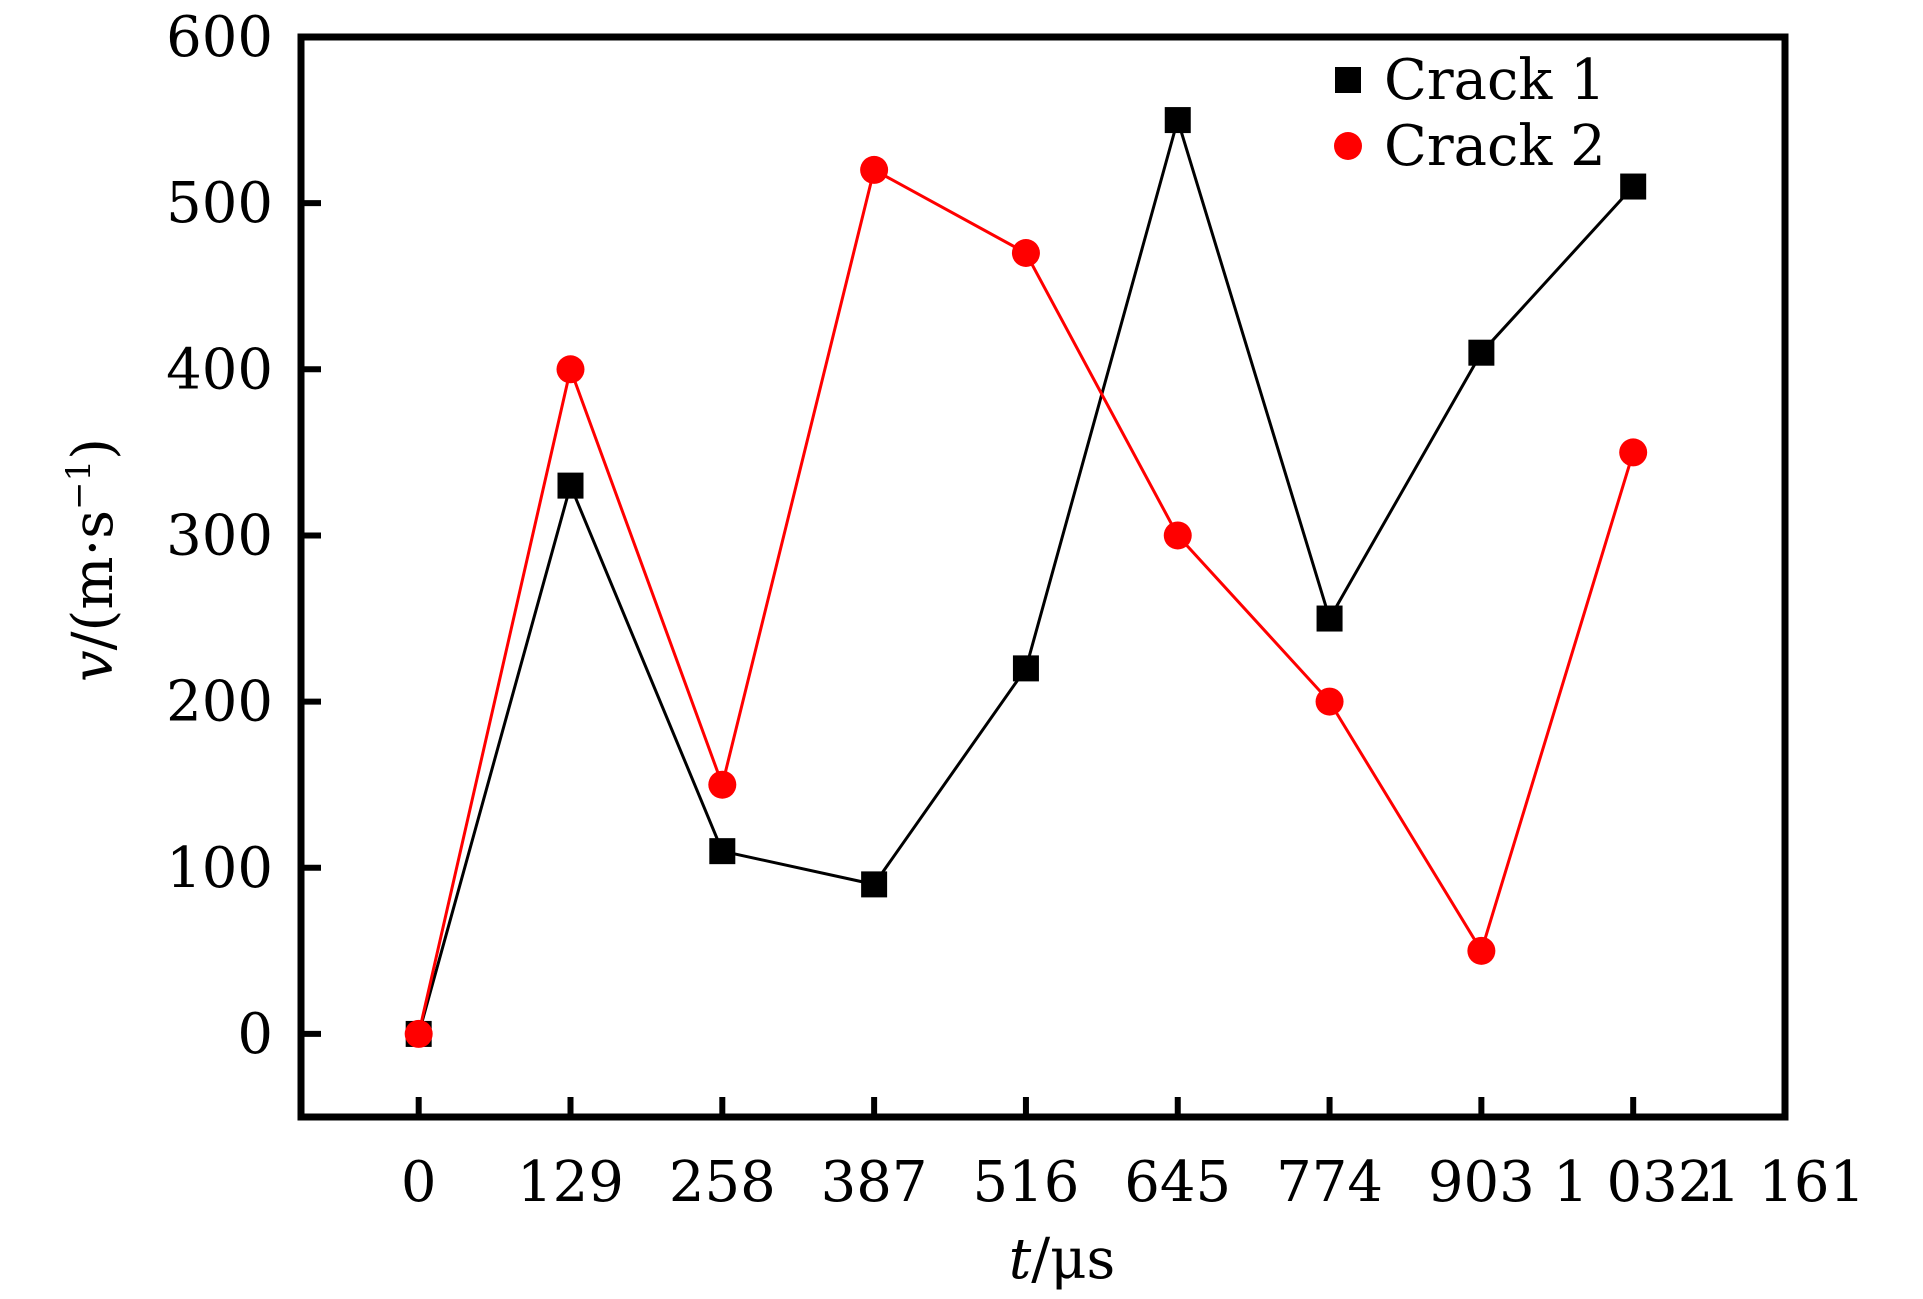 Image resolution: width=1923 pixels, height=1299 pixels. Describe the element at coordinates (570, 1182) in the screenshot. I see `x-tick-label: 129` at that location.